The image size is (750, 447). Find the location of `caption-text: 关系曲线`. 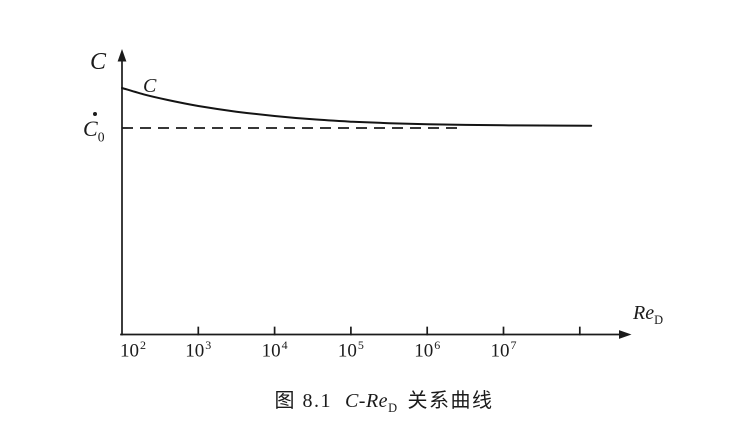

caption-text: 关系曲线 is located at coordinates (450, 401).